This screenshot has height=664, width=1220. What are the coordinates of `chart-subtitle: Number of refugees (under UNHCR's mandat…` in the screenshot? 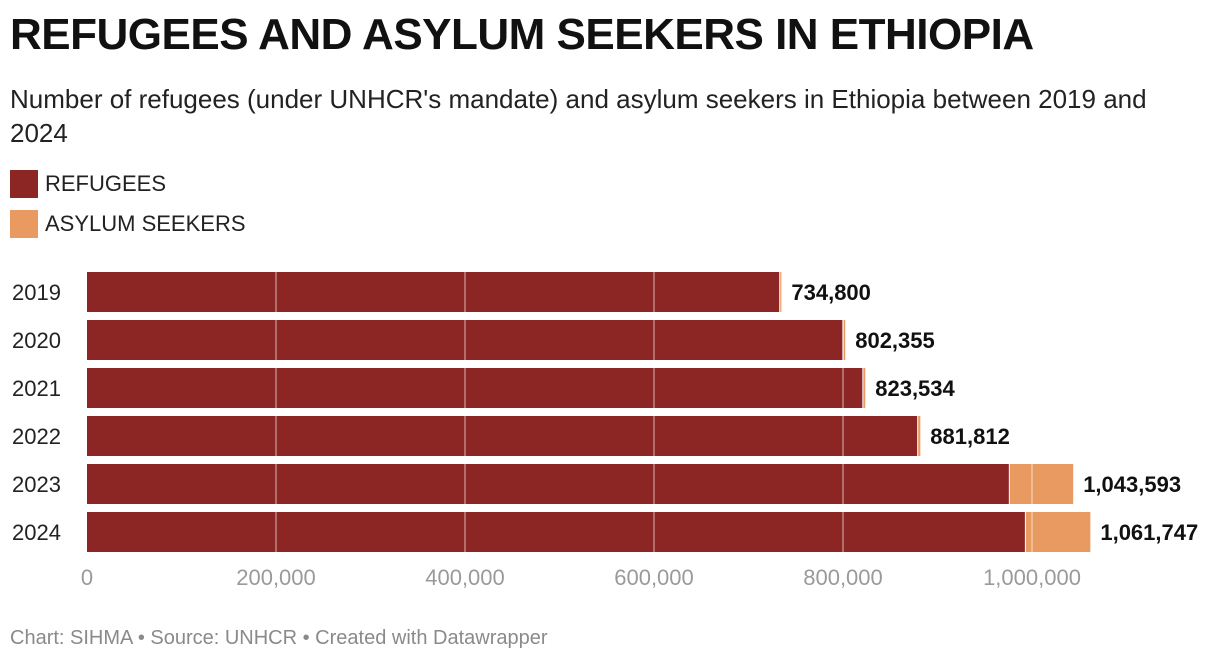 It's located at (578, 116).